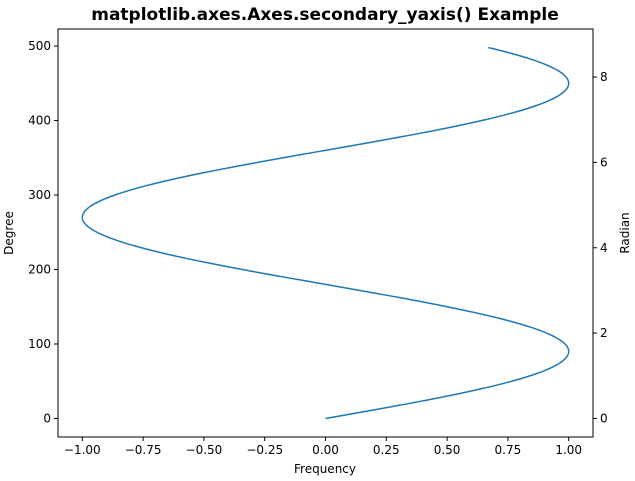  I want to click on secondary-y-axis-label: Radian, so click(625, 232).